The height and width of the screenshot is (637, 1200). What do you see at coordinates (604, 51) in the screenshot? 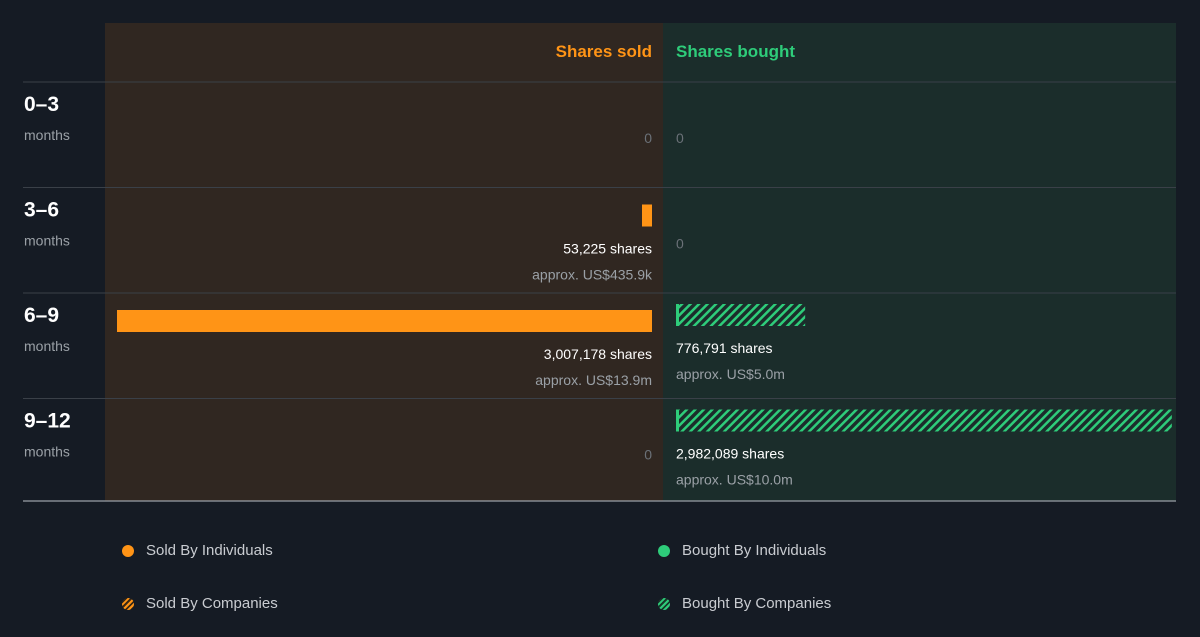
I see `header-shares-sold: Shares sold` at bounding box center [604, 51].